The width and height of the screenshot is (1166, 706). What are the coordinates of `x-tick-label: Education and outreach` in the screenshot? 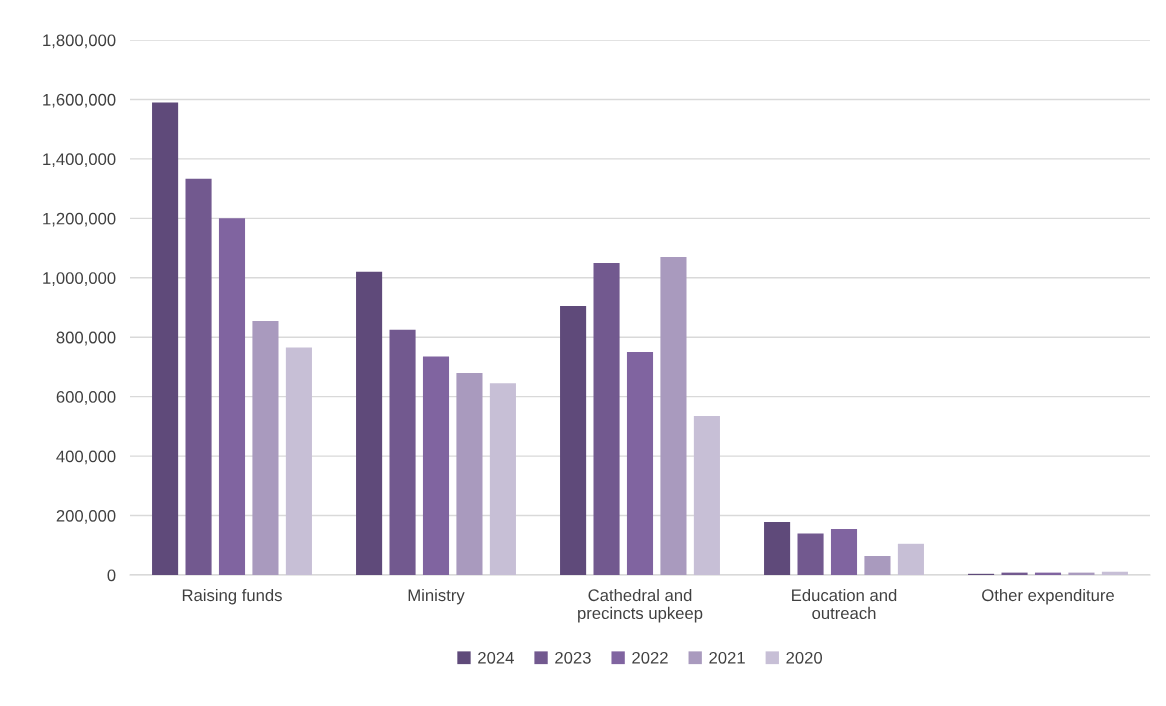 It's located at (844, 604).